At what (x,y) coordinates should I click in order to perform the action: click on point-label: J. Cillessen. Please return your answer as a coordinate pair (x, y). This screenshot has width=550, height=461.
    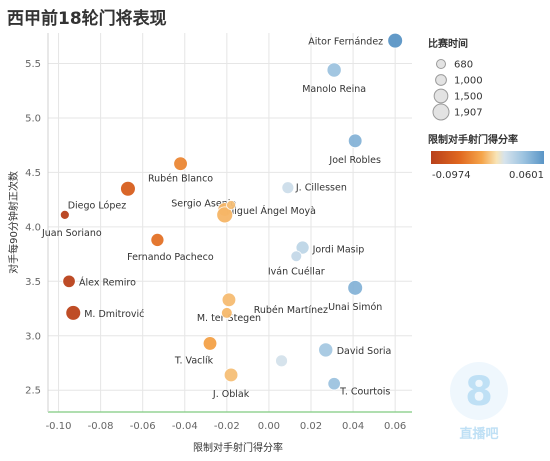
    Looking at the image, I should click on (321, 188).